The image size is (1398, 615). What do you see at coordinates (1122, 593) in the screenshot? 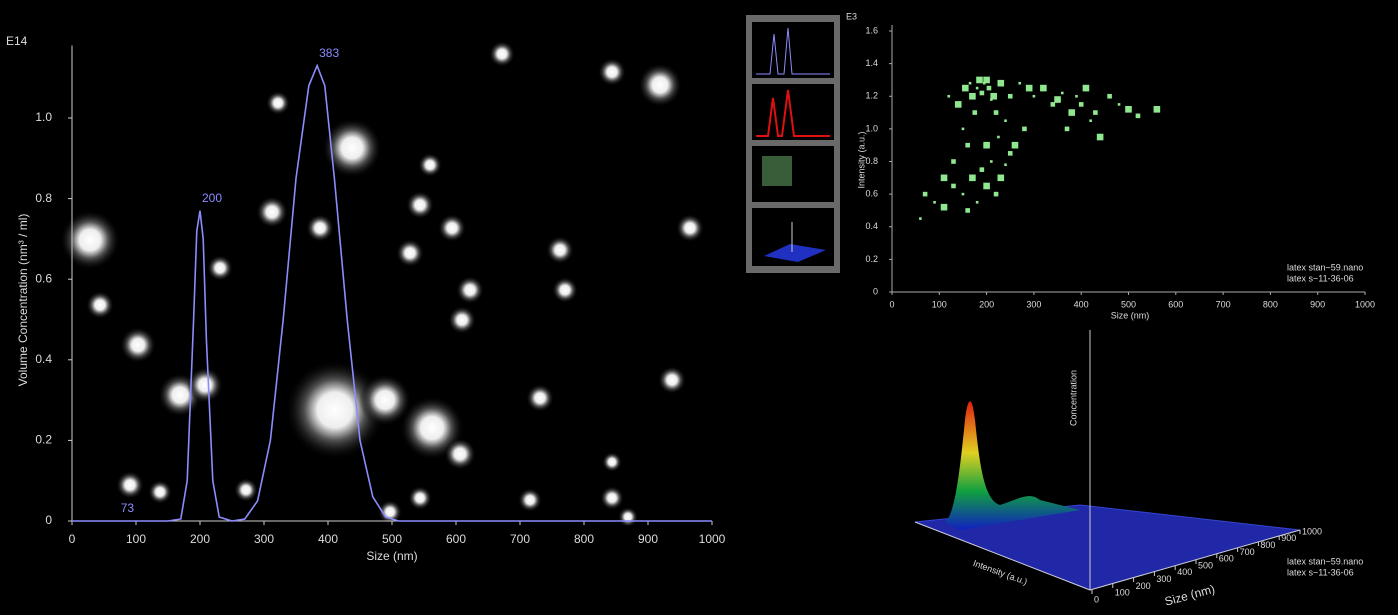
I see `x-tick-label: 100` at bounding box center [1122, 593].